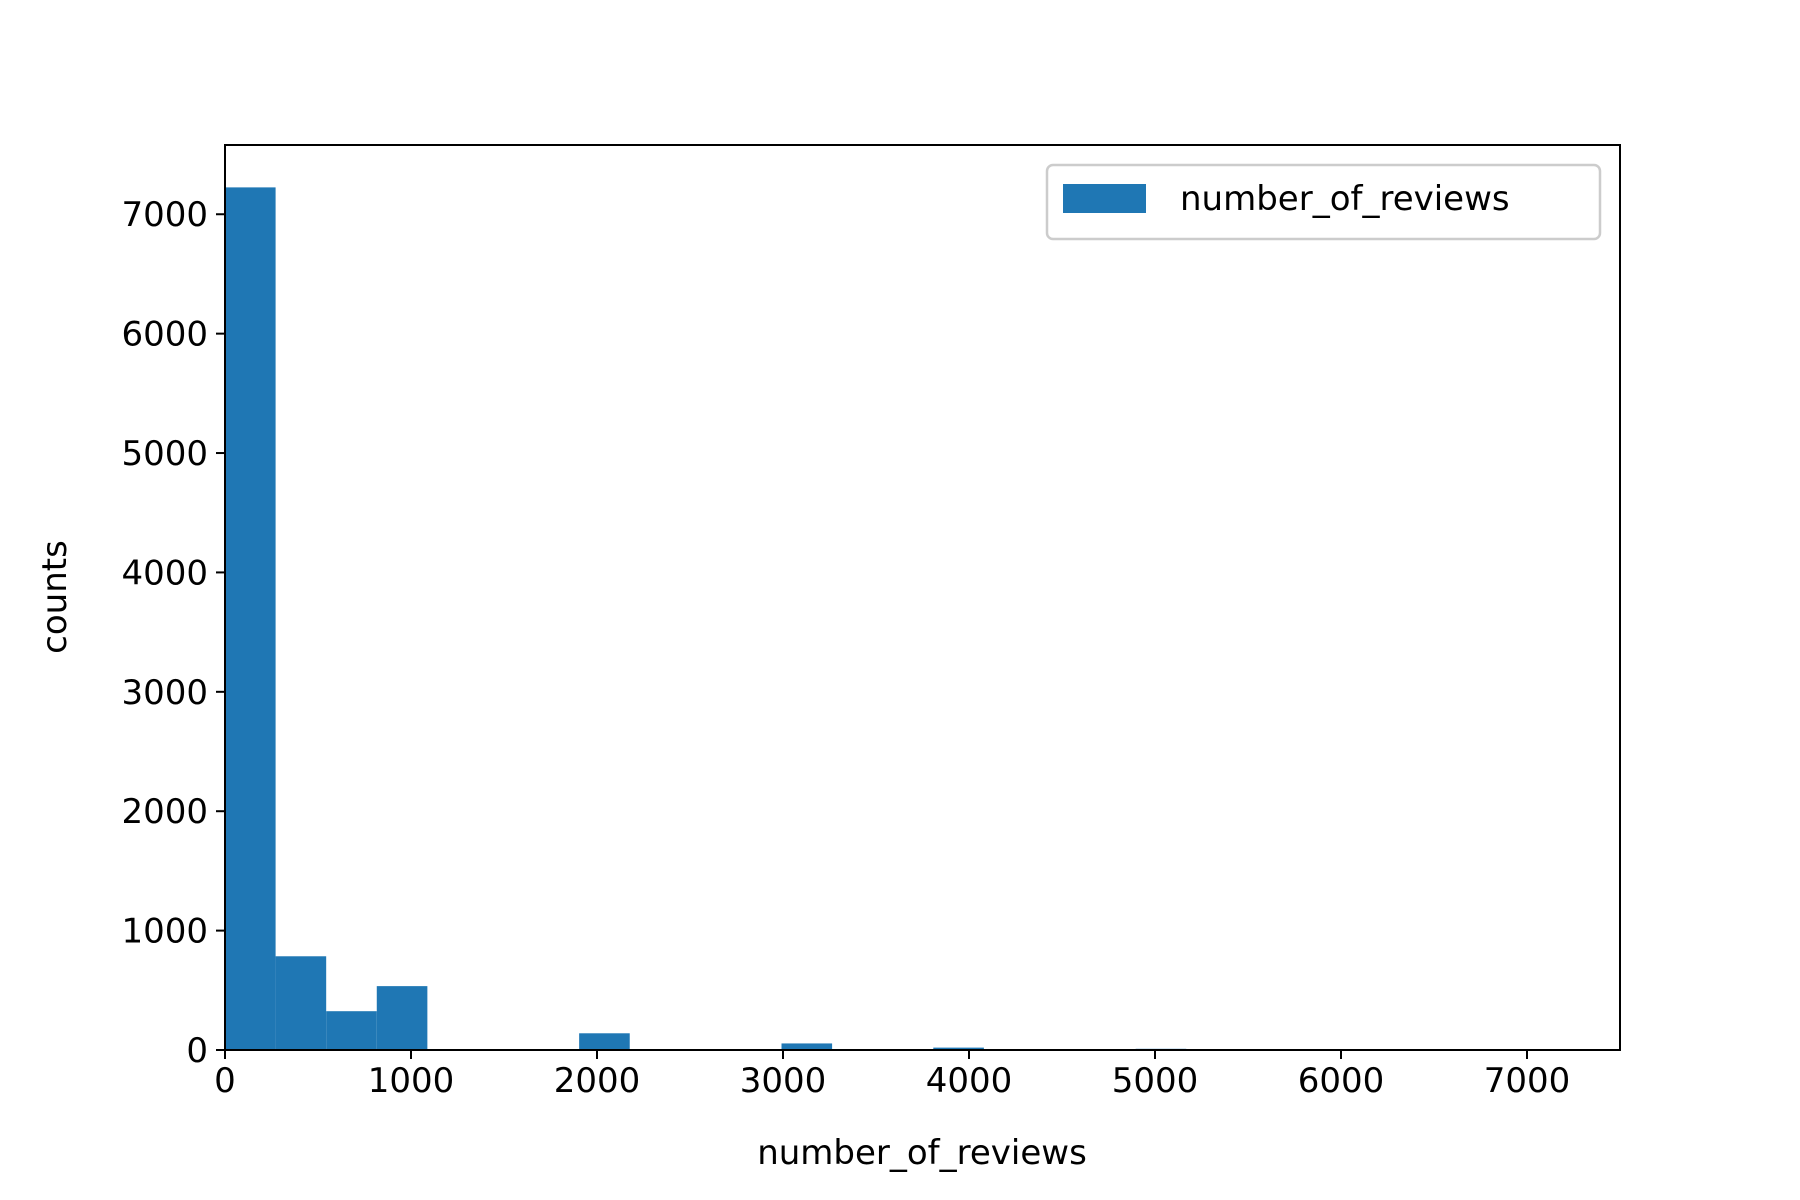 This screenshot has height=1200, width=1800. Describe the element at coordinates (597, 1081) in the screenshot. I see `x-tick-label: 2000` at that location.